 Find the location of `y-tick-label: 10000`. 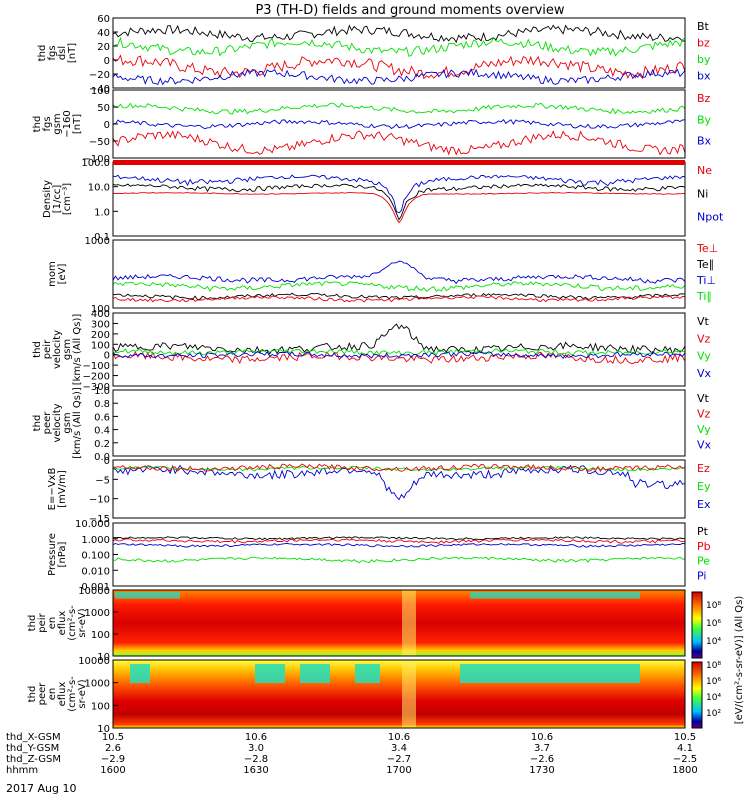

y-tick-label: 10000 is located at coordinates (94, 591).